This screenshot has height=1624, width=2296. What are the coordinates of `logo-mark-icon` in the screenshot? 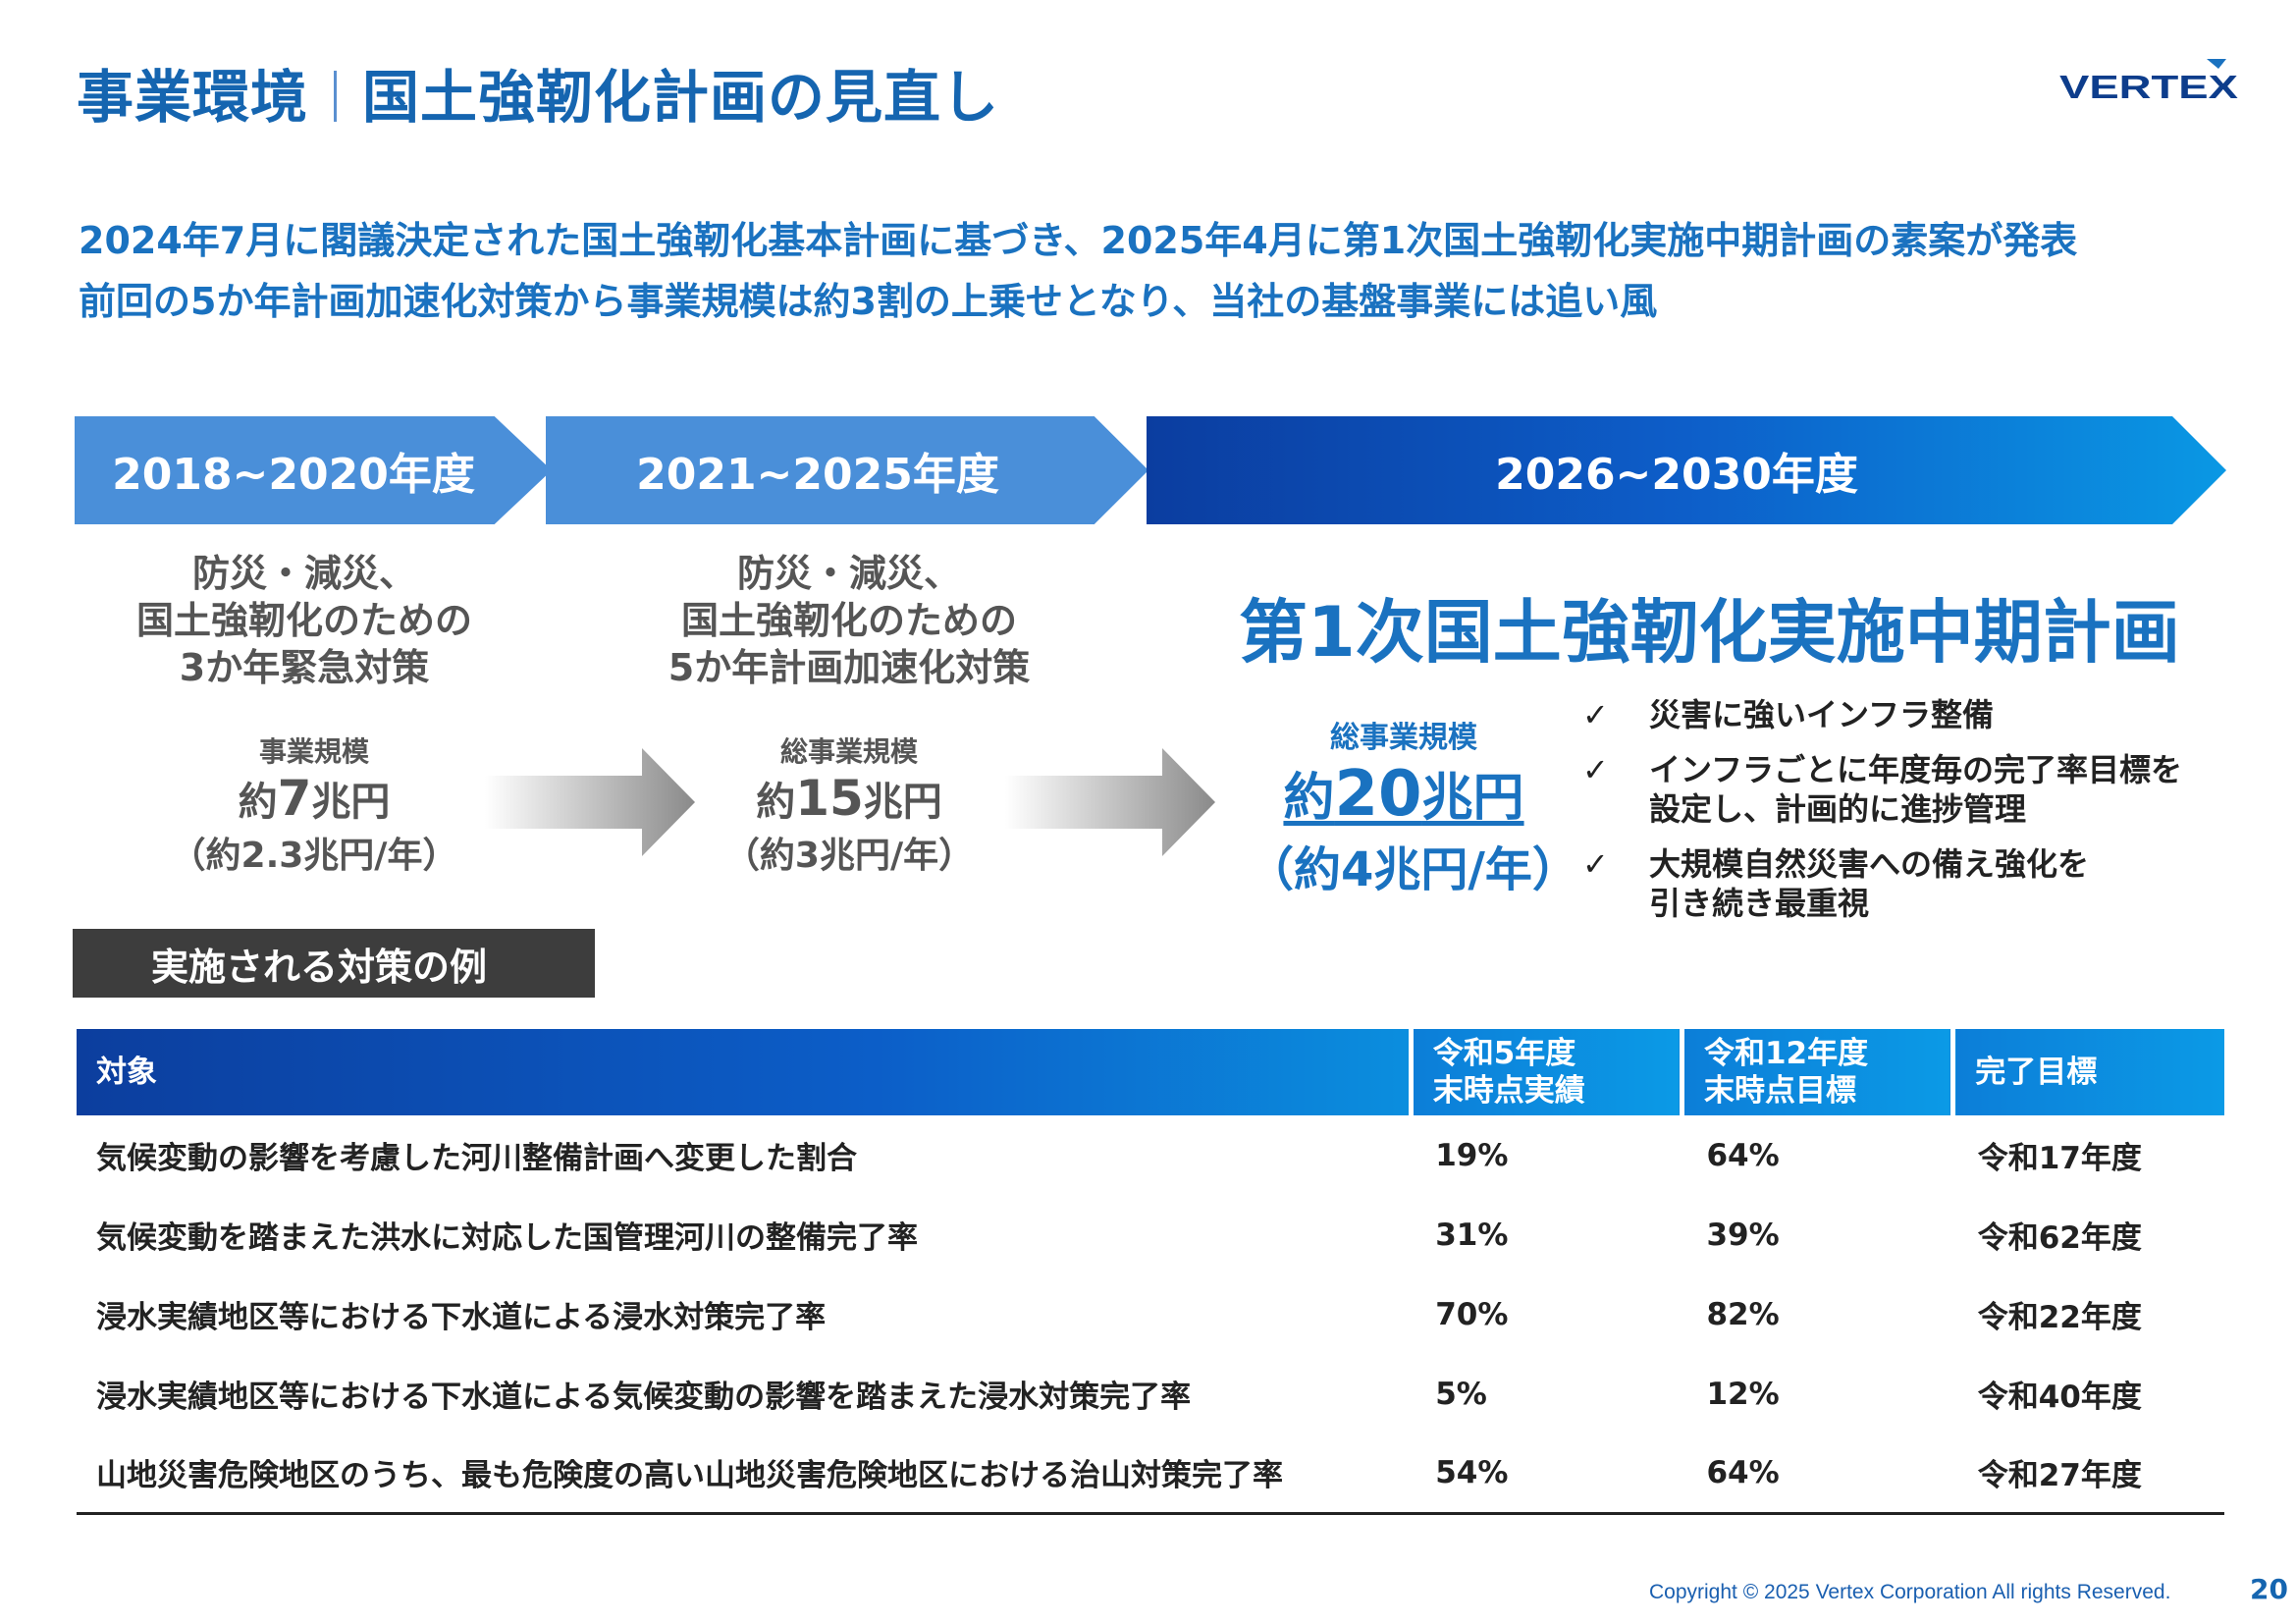 It's located at (2217, 64).